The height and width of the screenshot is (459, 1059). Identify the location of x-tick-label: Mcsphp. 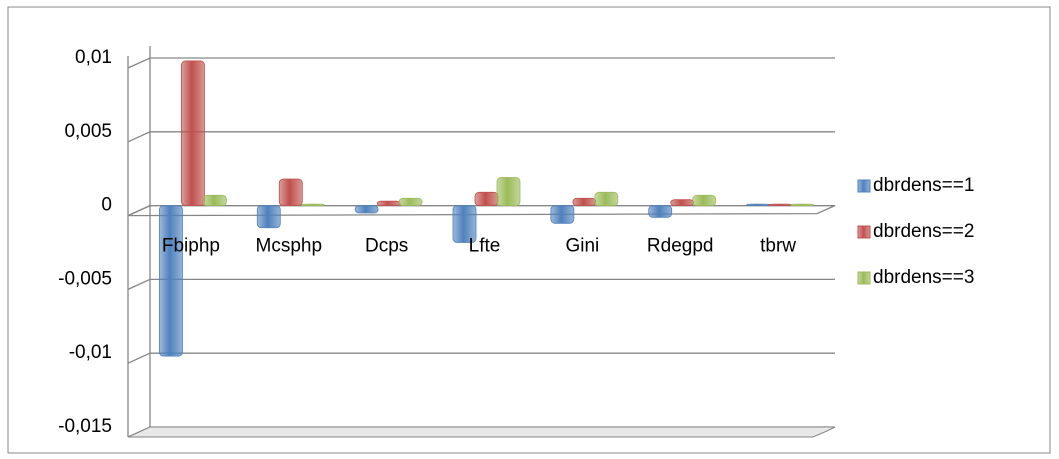
(289, 246).